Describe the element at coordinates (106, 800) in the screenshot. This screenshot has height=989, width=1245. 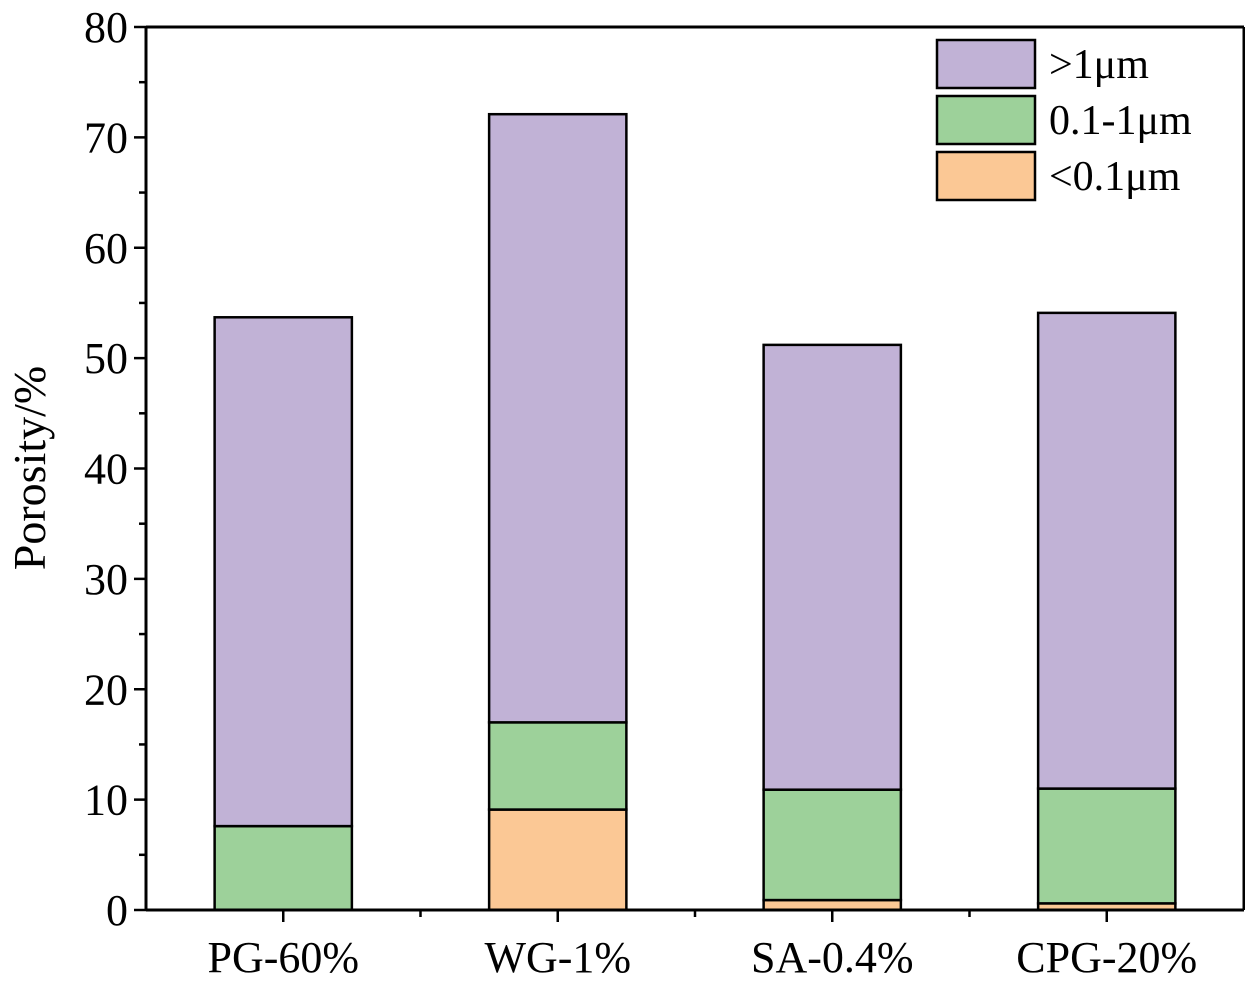
I see `y-tick-label: 10` at that location.